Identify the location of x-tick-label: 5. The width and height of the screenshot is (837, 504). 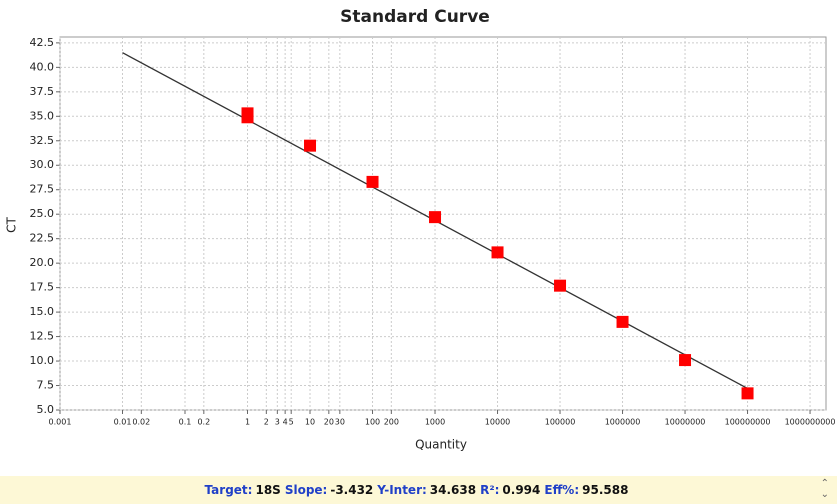
(291, 422).